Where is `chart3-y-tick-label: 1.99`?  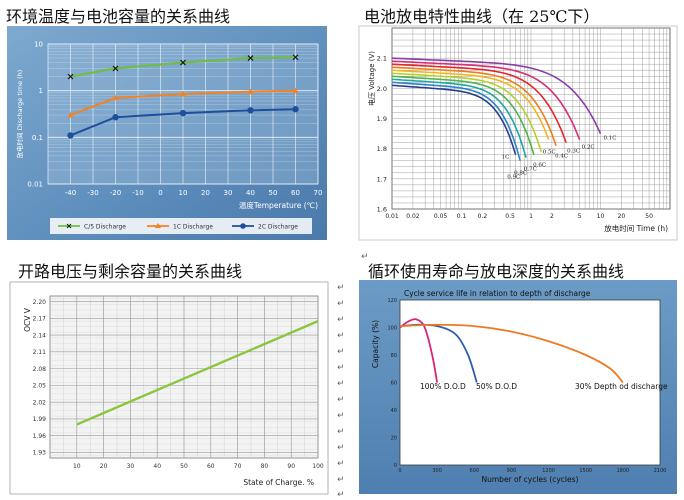 chart3-y-tick-label: 1.99 is located at coordinates (40, 419).